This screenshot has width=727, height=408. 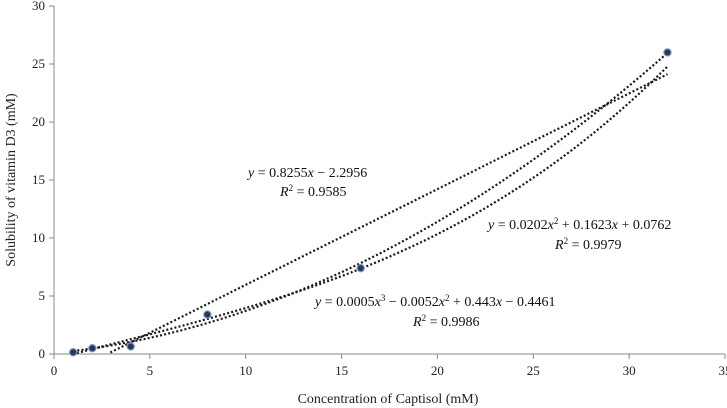 I want to click on cubic-eq-body: = 0.0005, so click(x=347, y=302).